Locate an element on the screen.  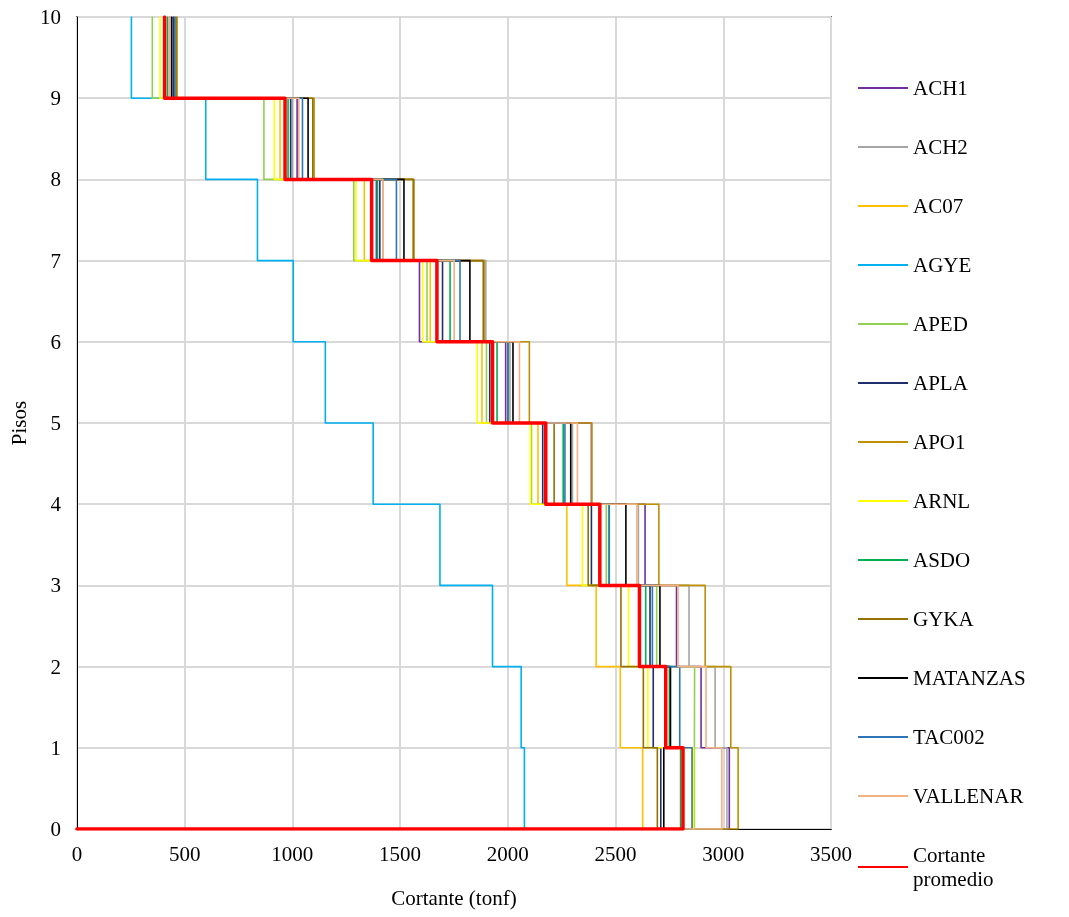
legend-label: AC07 is located at coordinates (938, 206).